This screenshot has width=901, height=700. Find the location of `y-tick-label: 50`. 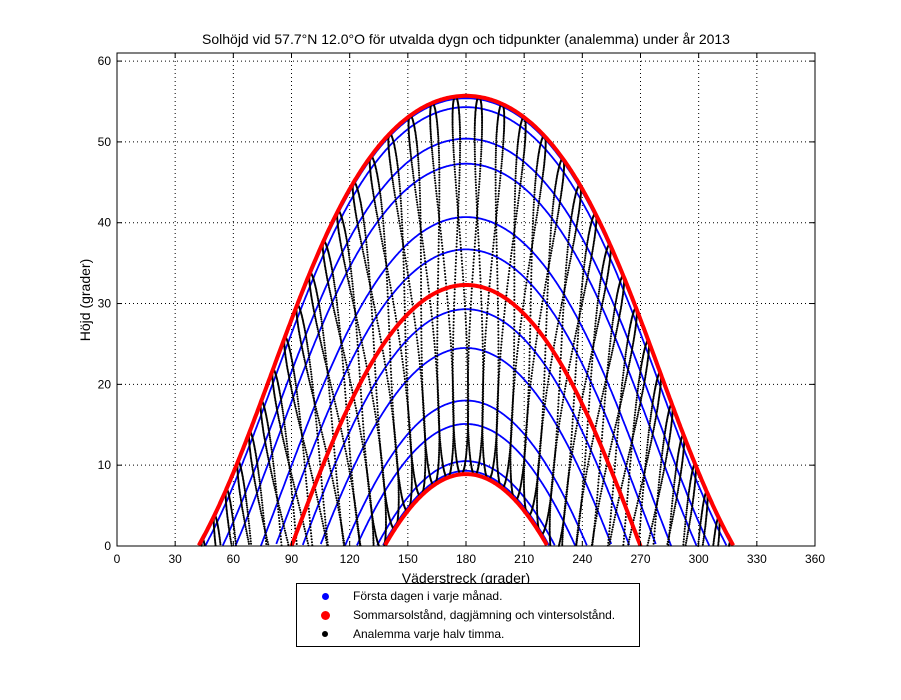

y-tick-label: 50 is located at coordinates (105, 142).